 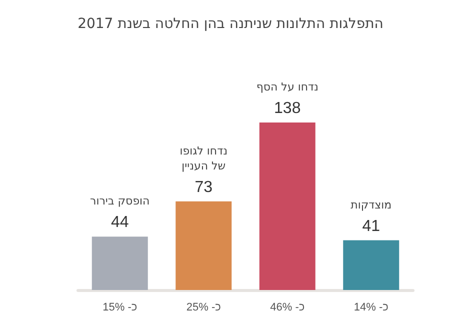 I want to click on data-label: 73, so click(x=203, y=187).